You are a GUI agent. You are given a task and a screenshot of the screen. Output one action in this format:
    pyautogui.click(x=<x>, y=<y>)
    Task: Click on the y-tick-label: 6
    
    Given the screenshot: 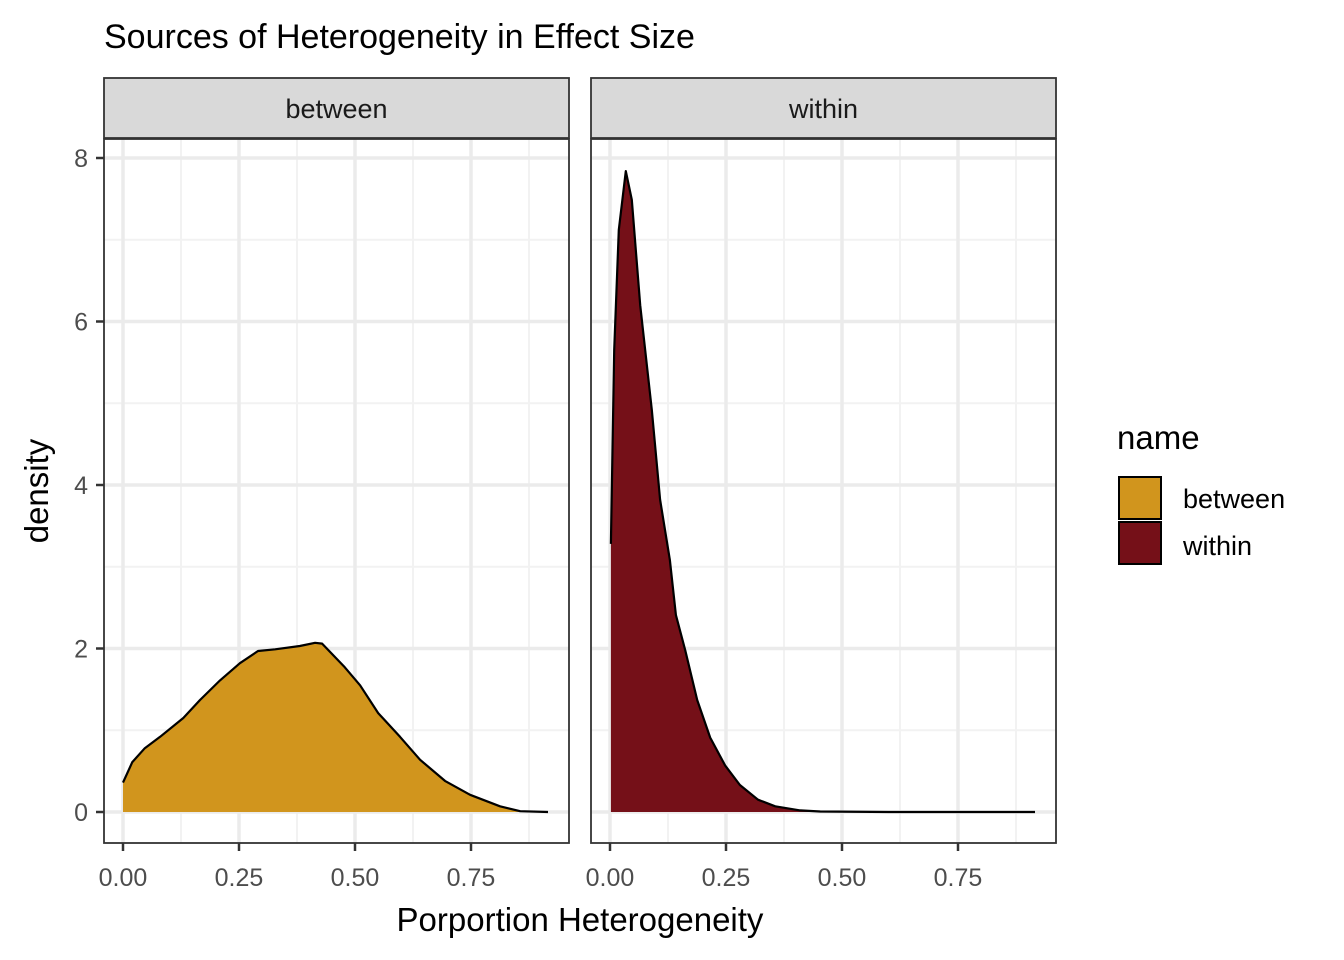 What is the action you would take?
    pyautogui.click(x=81, y=323)
    